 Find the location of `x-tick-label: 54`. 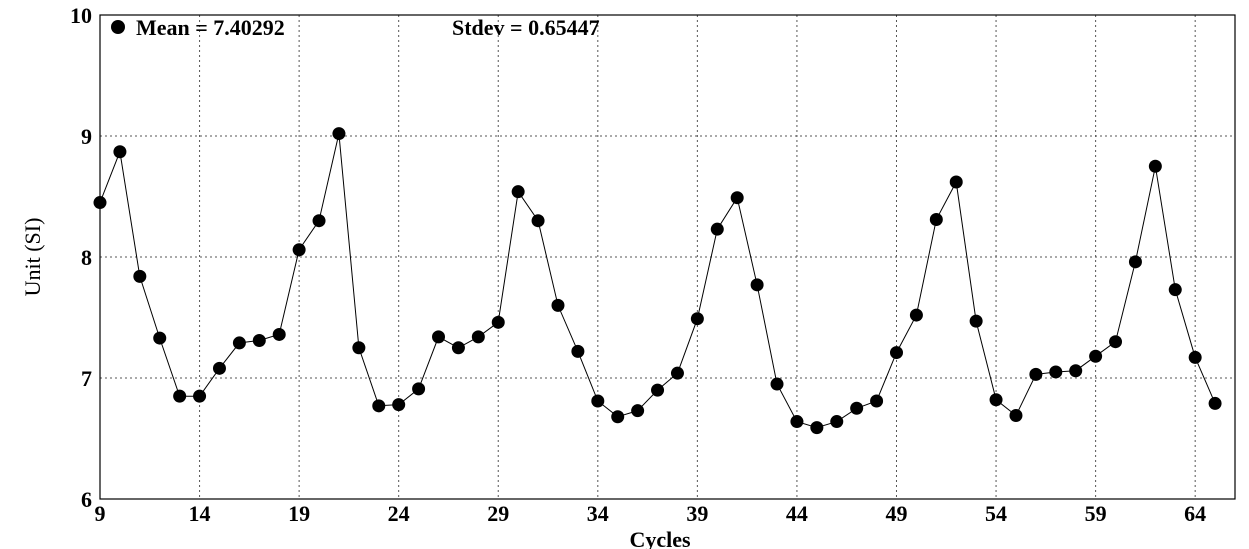

x-tick-label: 54 is located at coordinates (996, 513).